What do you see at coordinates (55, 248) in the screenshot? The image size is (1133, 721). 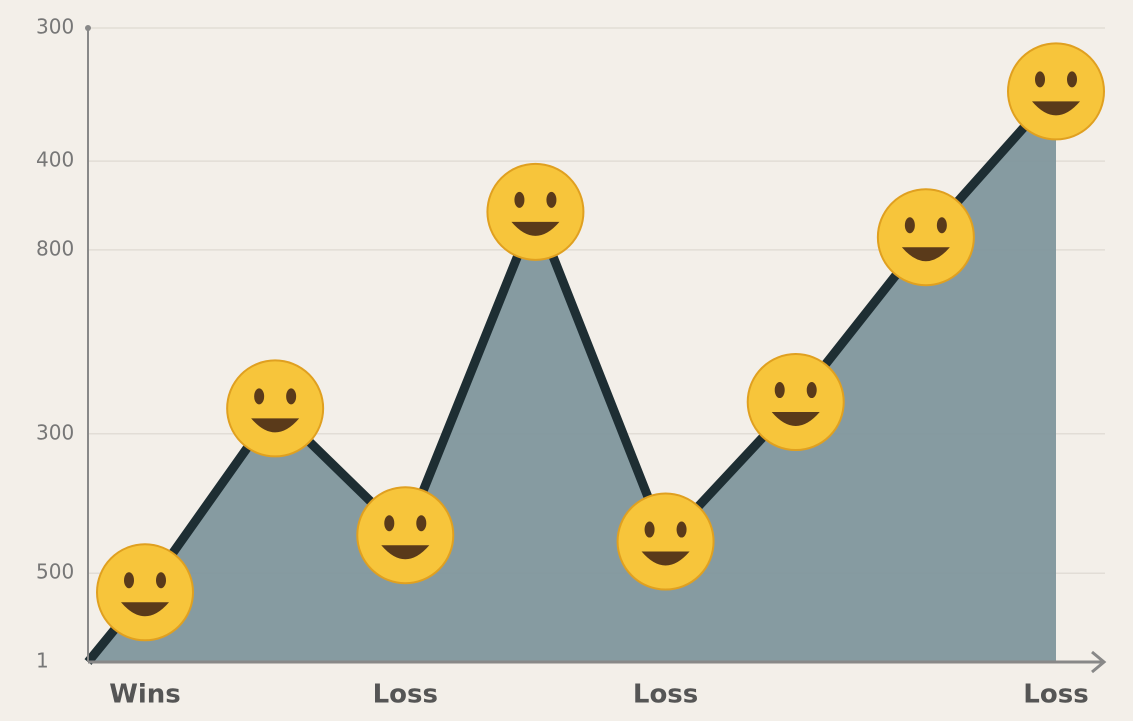 I see `y-tick-label: 800` at bounding box center [55, 248].